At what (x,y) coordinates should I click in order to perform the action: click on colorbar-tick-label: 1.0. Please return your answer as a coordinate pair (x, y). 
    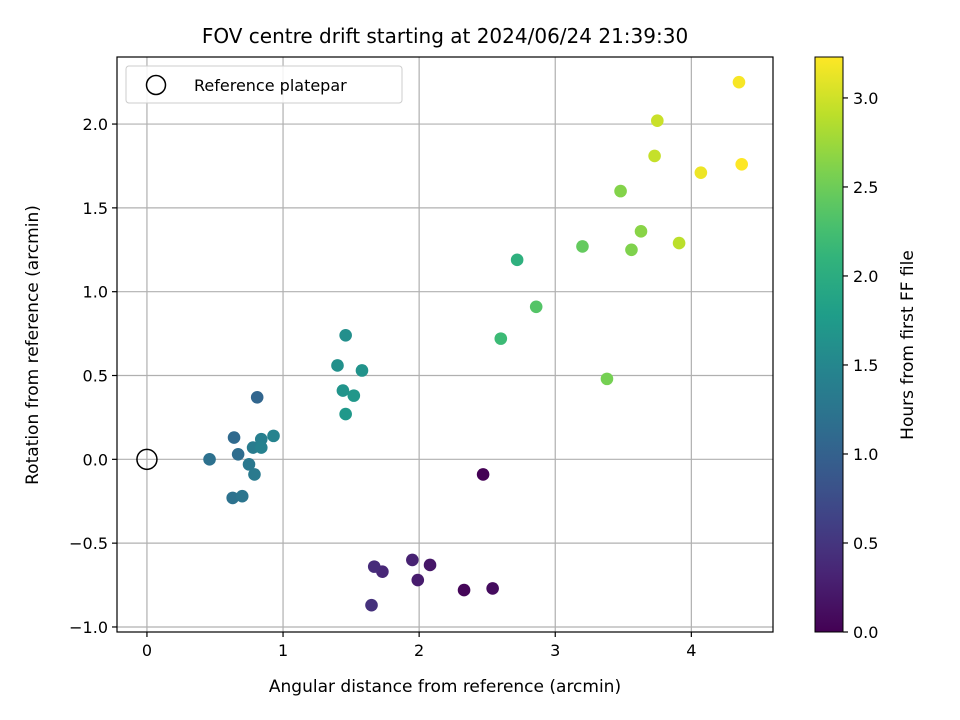
    Looking at the image, I should click on (865, 454).